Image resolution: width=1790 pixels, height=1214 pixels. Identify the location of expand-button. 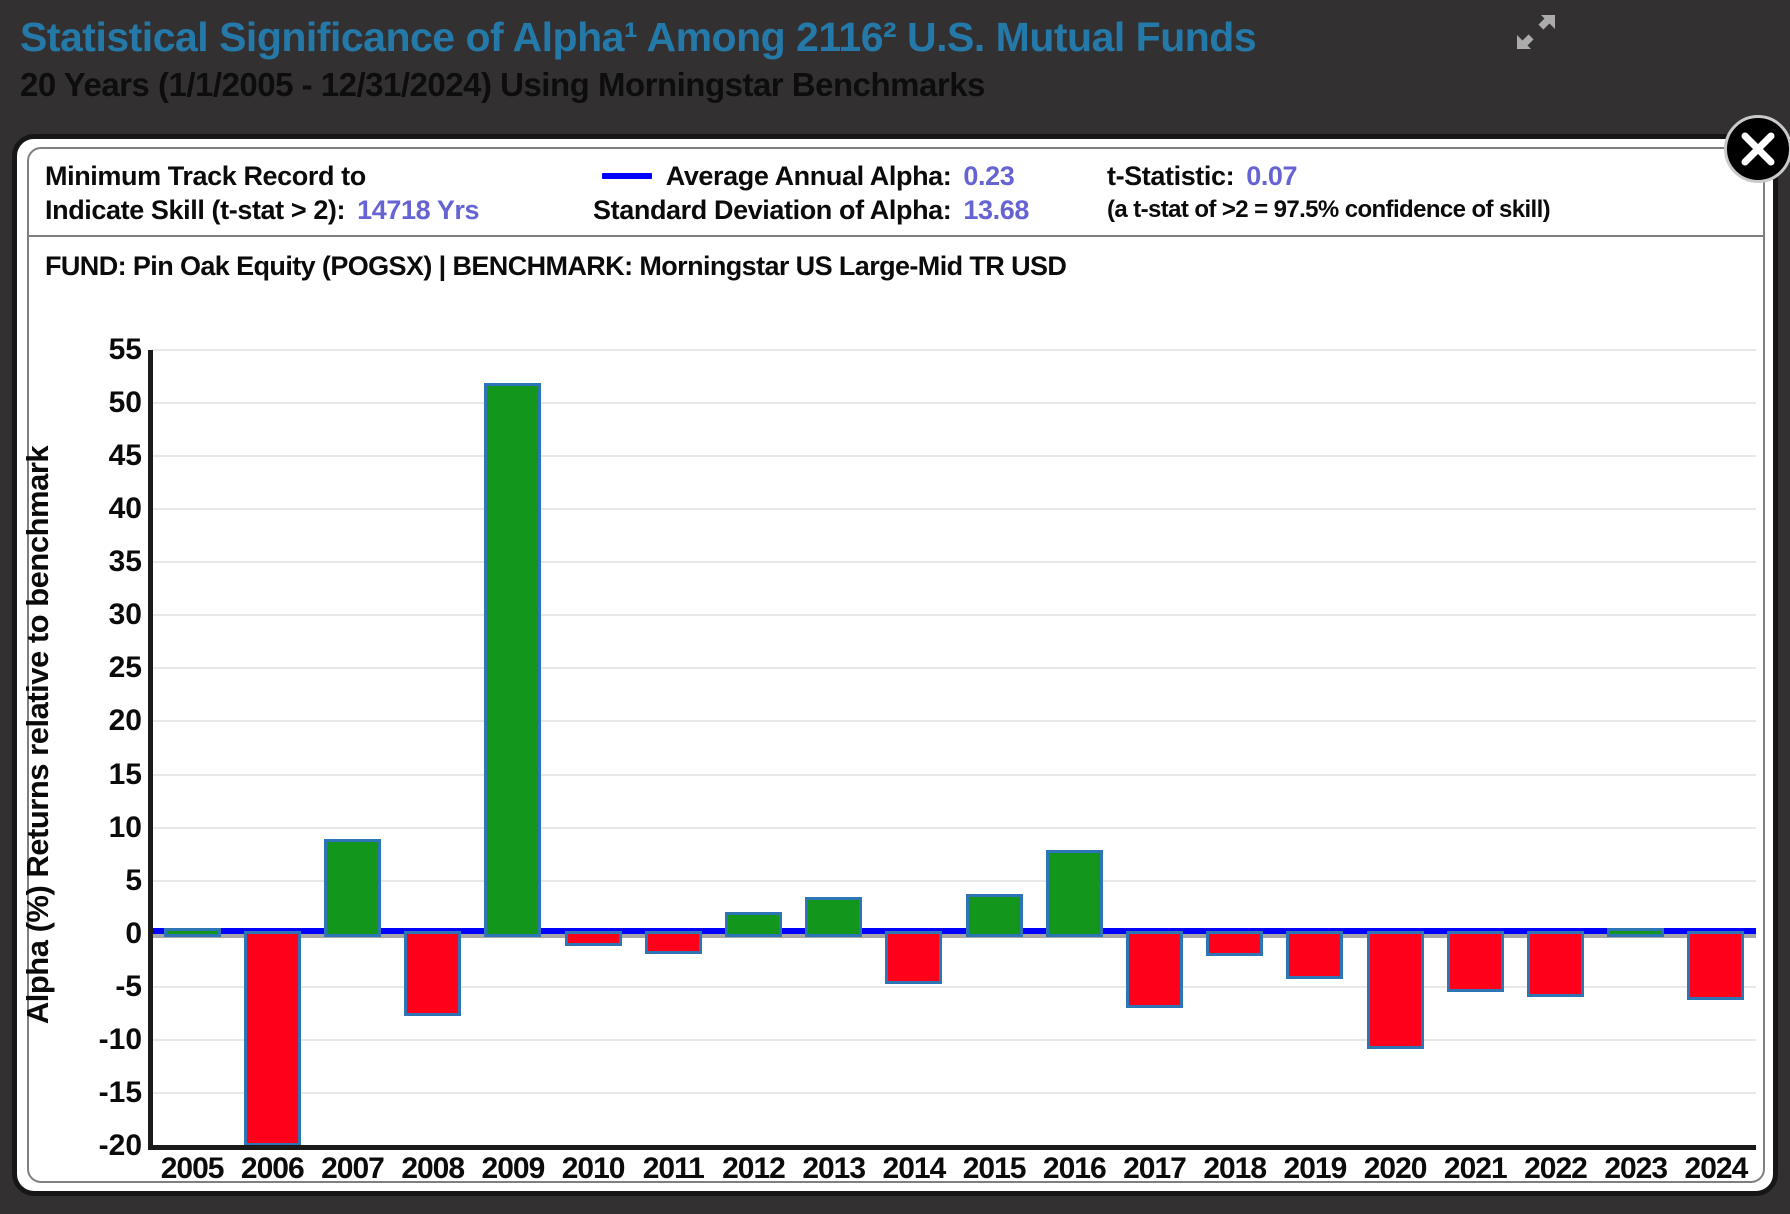
(1536, 32).